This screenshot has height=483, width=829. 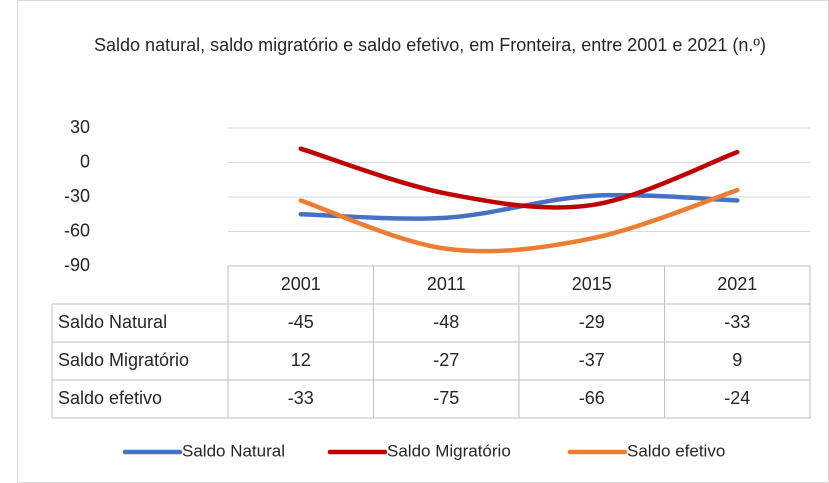 I want to click on x-tick-label: 2015, so click(x=592, y=284).